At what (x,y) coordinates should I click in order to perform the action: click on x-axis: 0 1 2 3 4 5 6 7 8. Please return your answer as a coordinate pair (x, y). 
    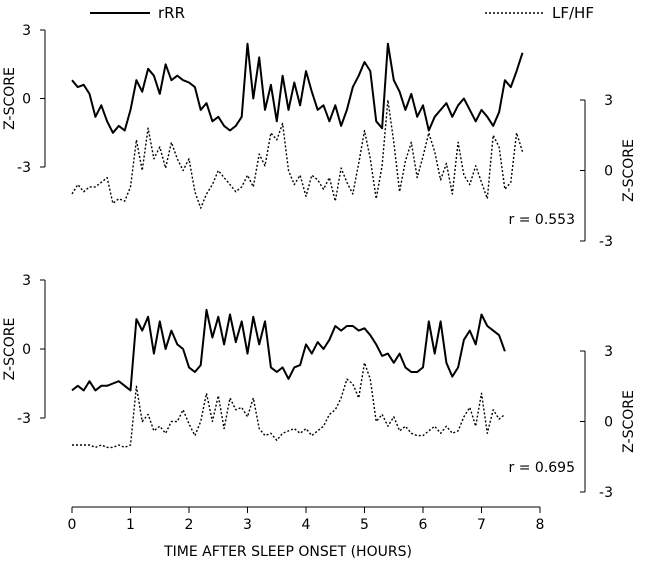
    Looking at the image, I should click on (306, 519).